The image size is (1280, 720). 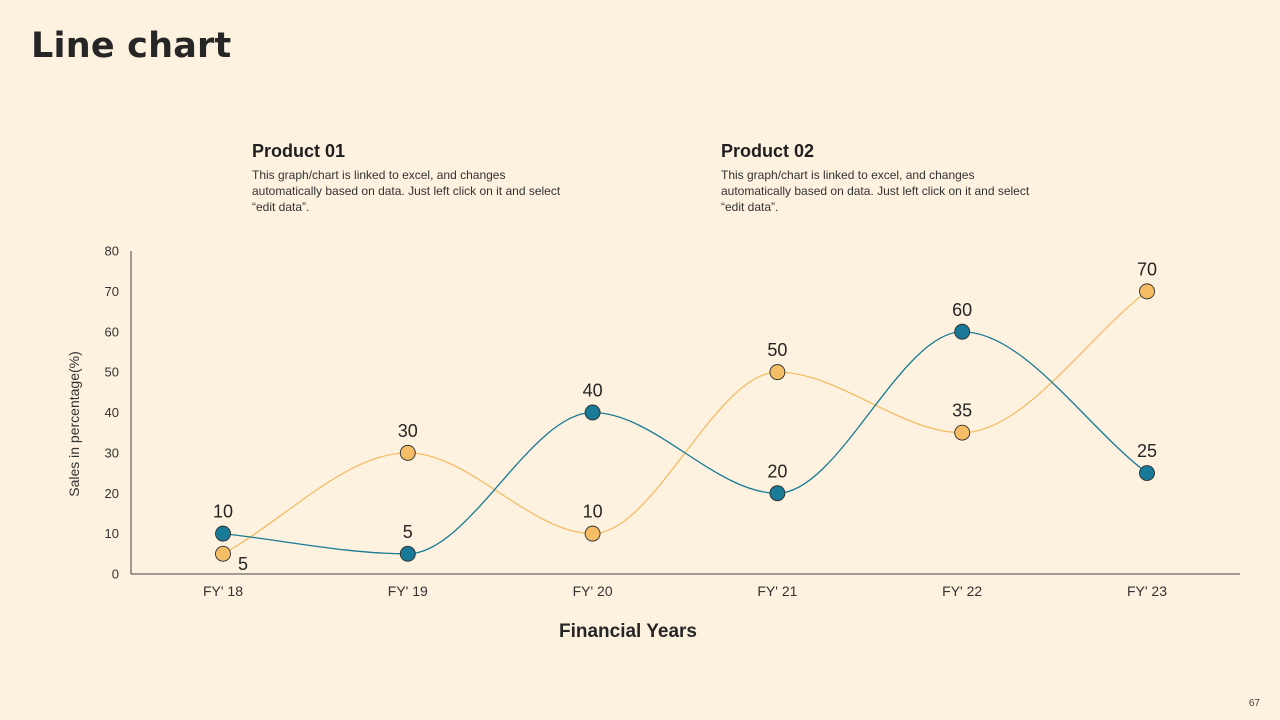 What do you see at coordinates (1147, 451) in the screenshot?
I see `data-label-product-01: 25` at bounding box center [1147, 451].